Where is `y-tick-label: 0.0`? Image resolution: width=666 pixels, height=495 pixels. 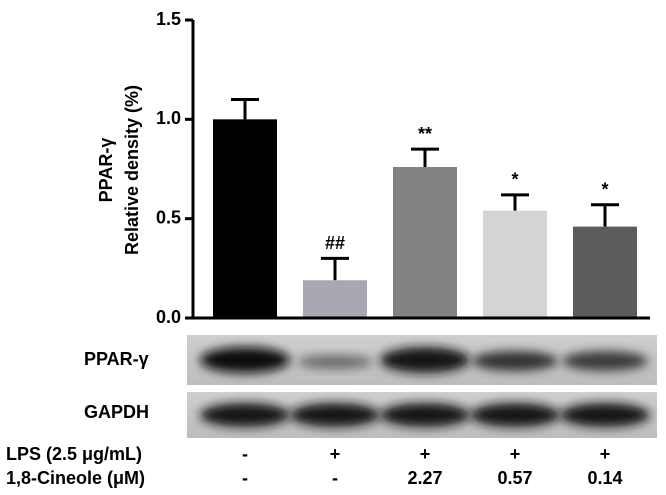 y-tick-label: 0.0 is located at coordinates (168, 317).